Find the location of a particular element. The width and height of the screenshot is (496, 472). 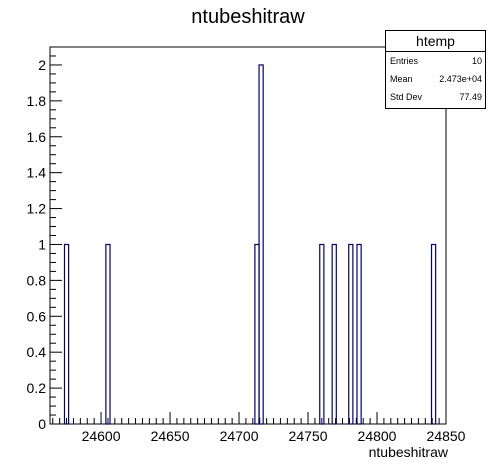

x-tick-label: 24800 is located at coordinates (377, 436).